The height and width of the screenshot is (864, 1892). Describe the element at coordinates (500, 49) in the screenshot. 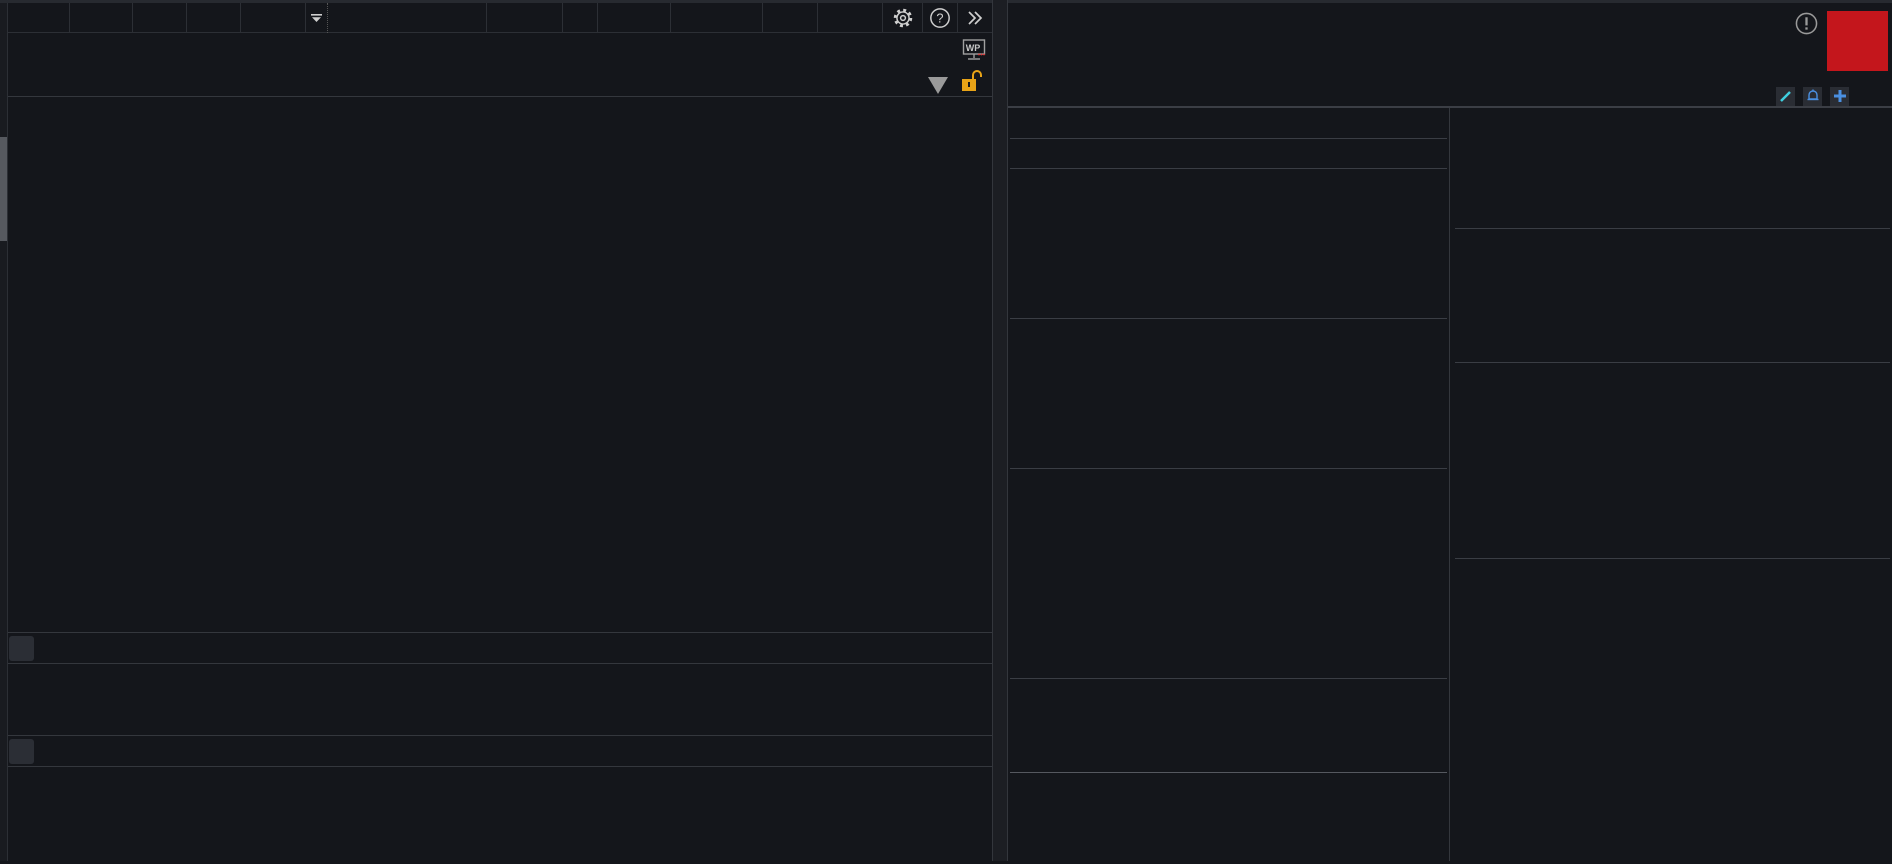

I see `quote-summary-row: WP` at that location.